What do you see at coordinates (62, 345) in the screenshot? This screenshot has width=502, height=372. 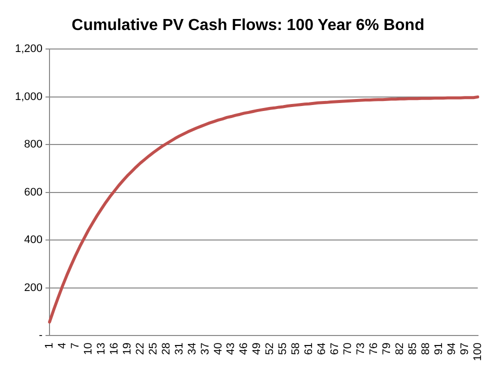 I see `x-tick-label: 4` at bounding box center [62, 345].